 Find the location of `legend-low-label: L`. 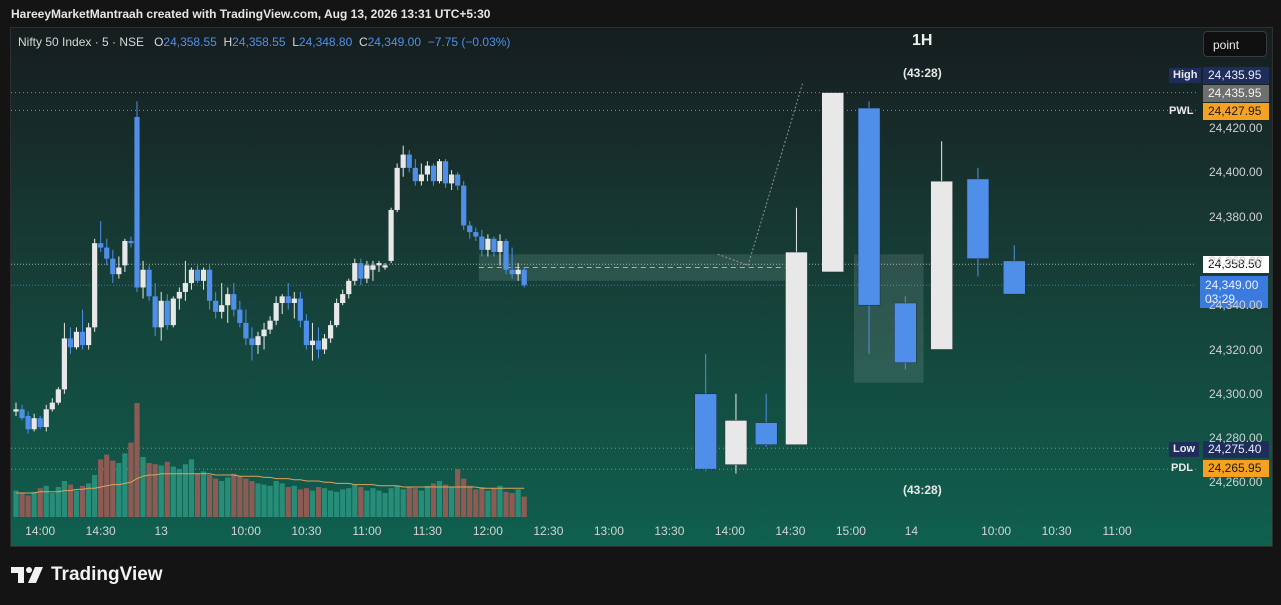

legend-low-label: L is located at coordinates (295, 42).